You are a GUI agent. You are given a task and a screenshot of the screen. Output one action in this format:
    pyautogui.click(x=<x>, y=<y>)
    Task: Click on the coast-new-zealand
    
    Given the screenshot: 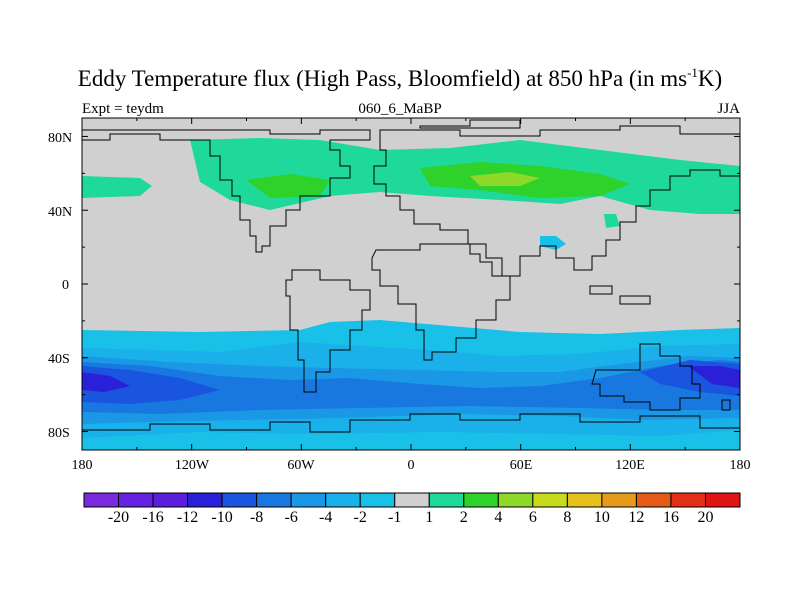 What is the action you would take?
    pyautogui.click(x=726, y=405)
    